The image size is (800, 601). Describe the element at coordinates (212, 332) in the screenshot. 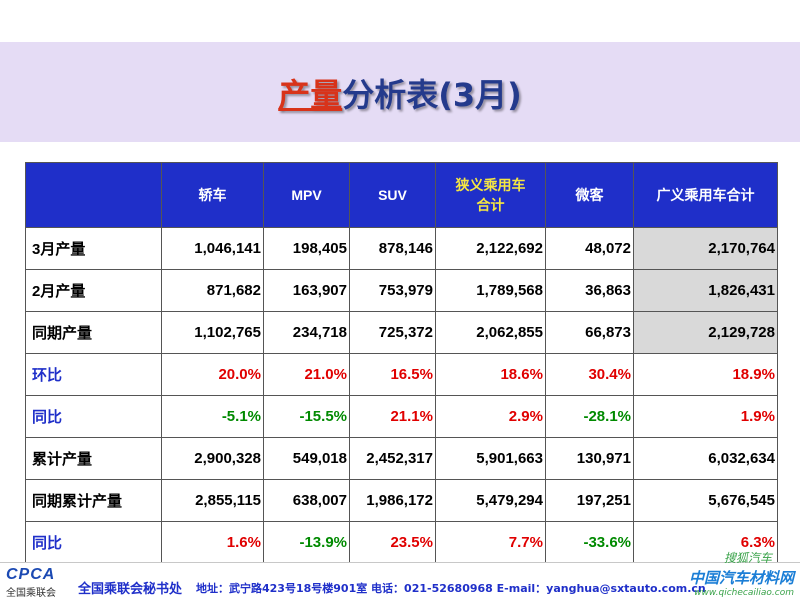

I see `table-cell: 1,102,765` at that location.